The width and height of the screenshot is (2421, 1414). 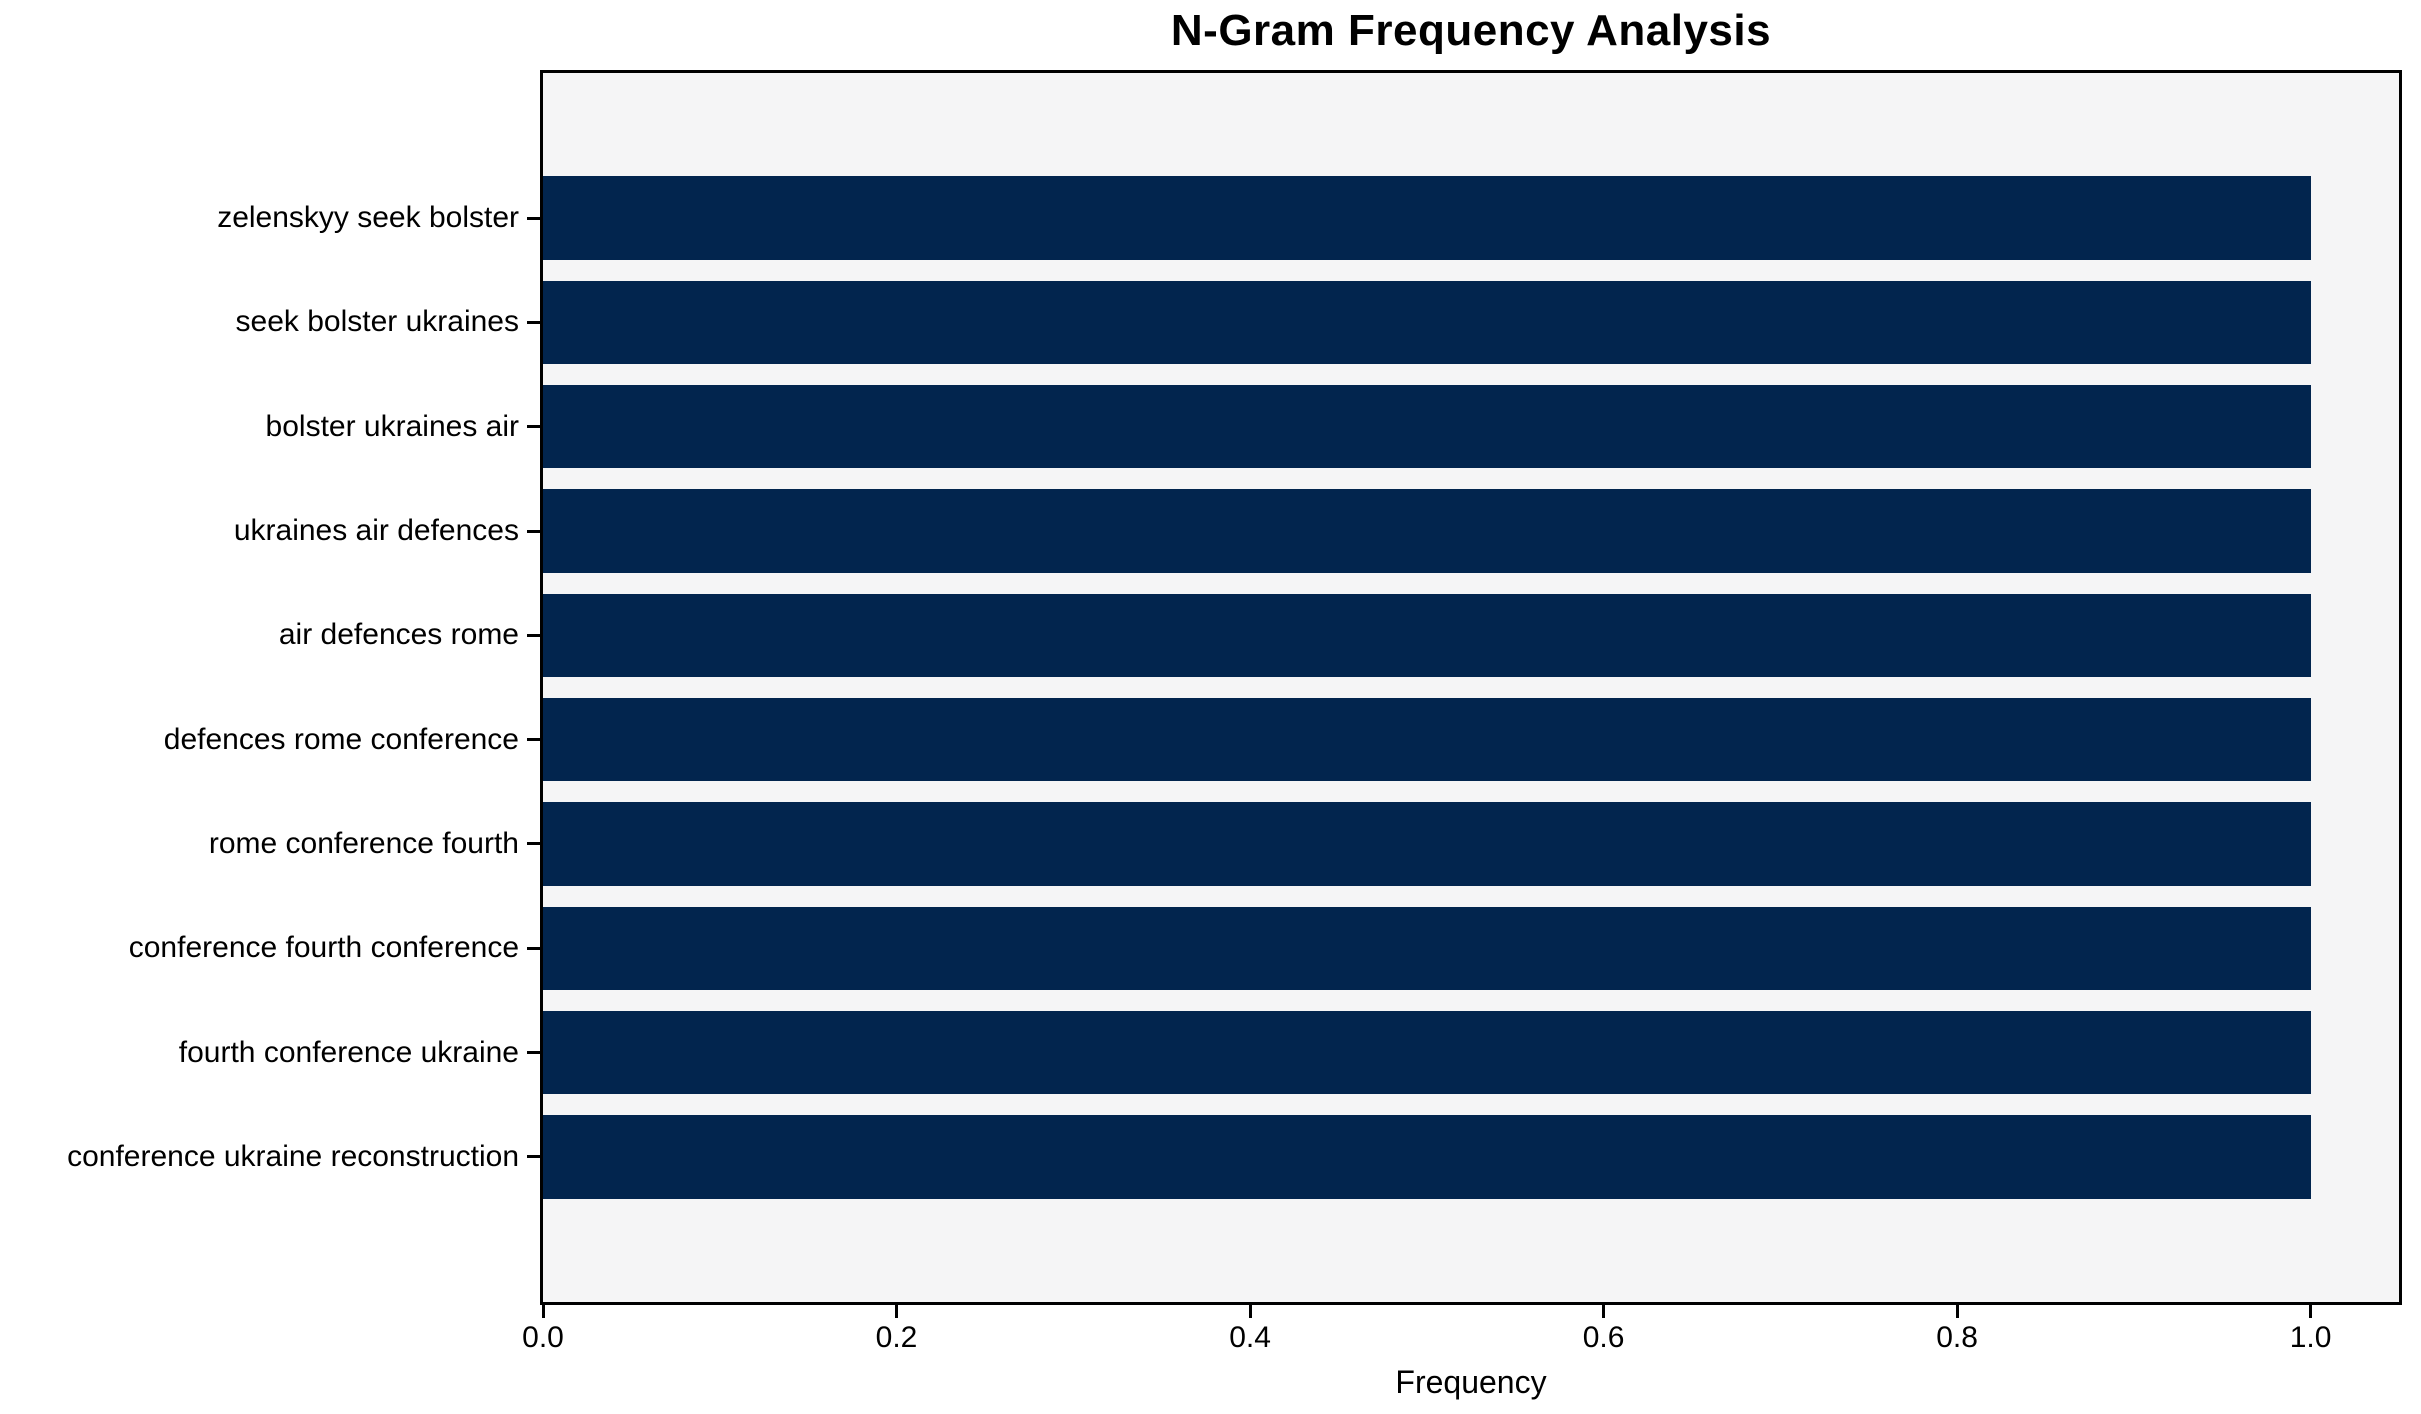 What do you see at coordinates (348, 1052) in the screenshot?
I see `y-tick-label: fourth conference ukraine` at bounding box center [348, 1052].